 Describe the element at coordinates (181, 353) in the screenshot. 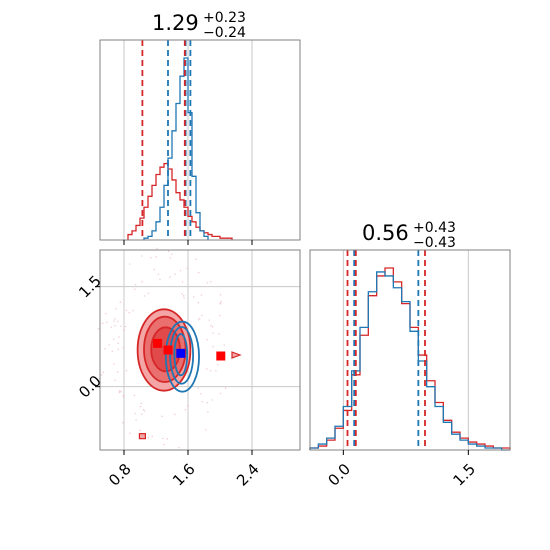

I see `p2-blue-marker` at that location.